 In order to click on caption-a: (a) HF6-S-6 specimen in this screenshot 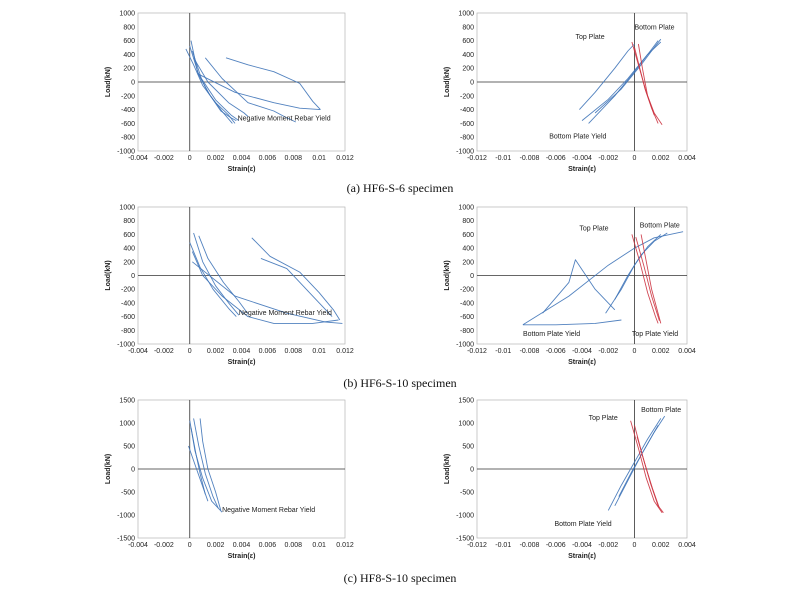, I will do `click(400, 188)`.